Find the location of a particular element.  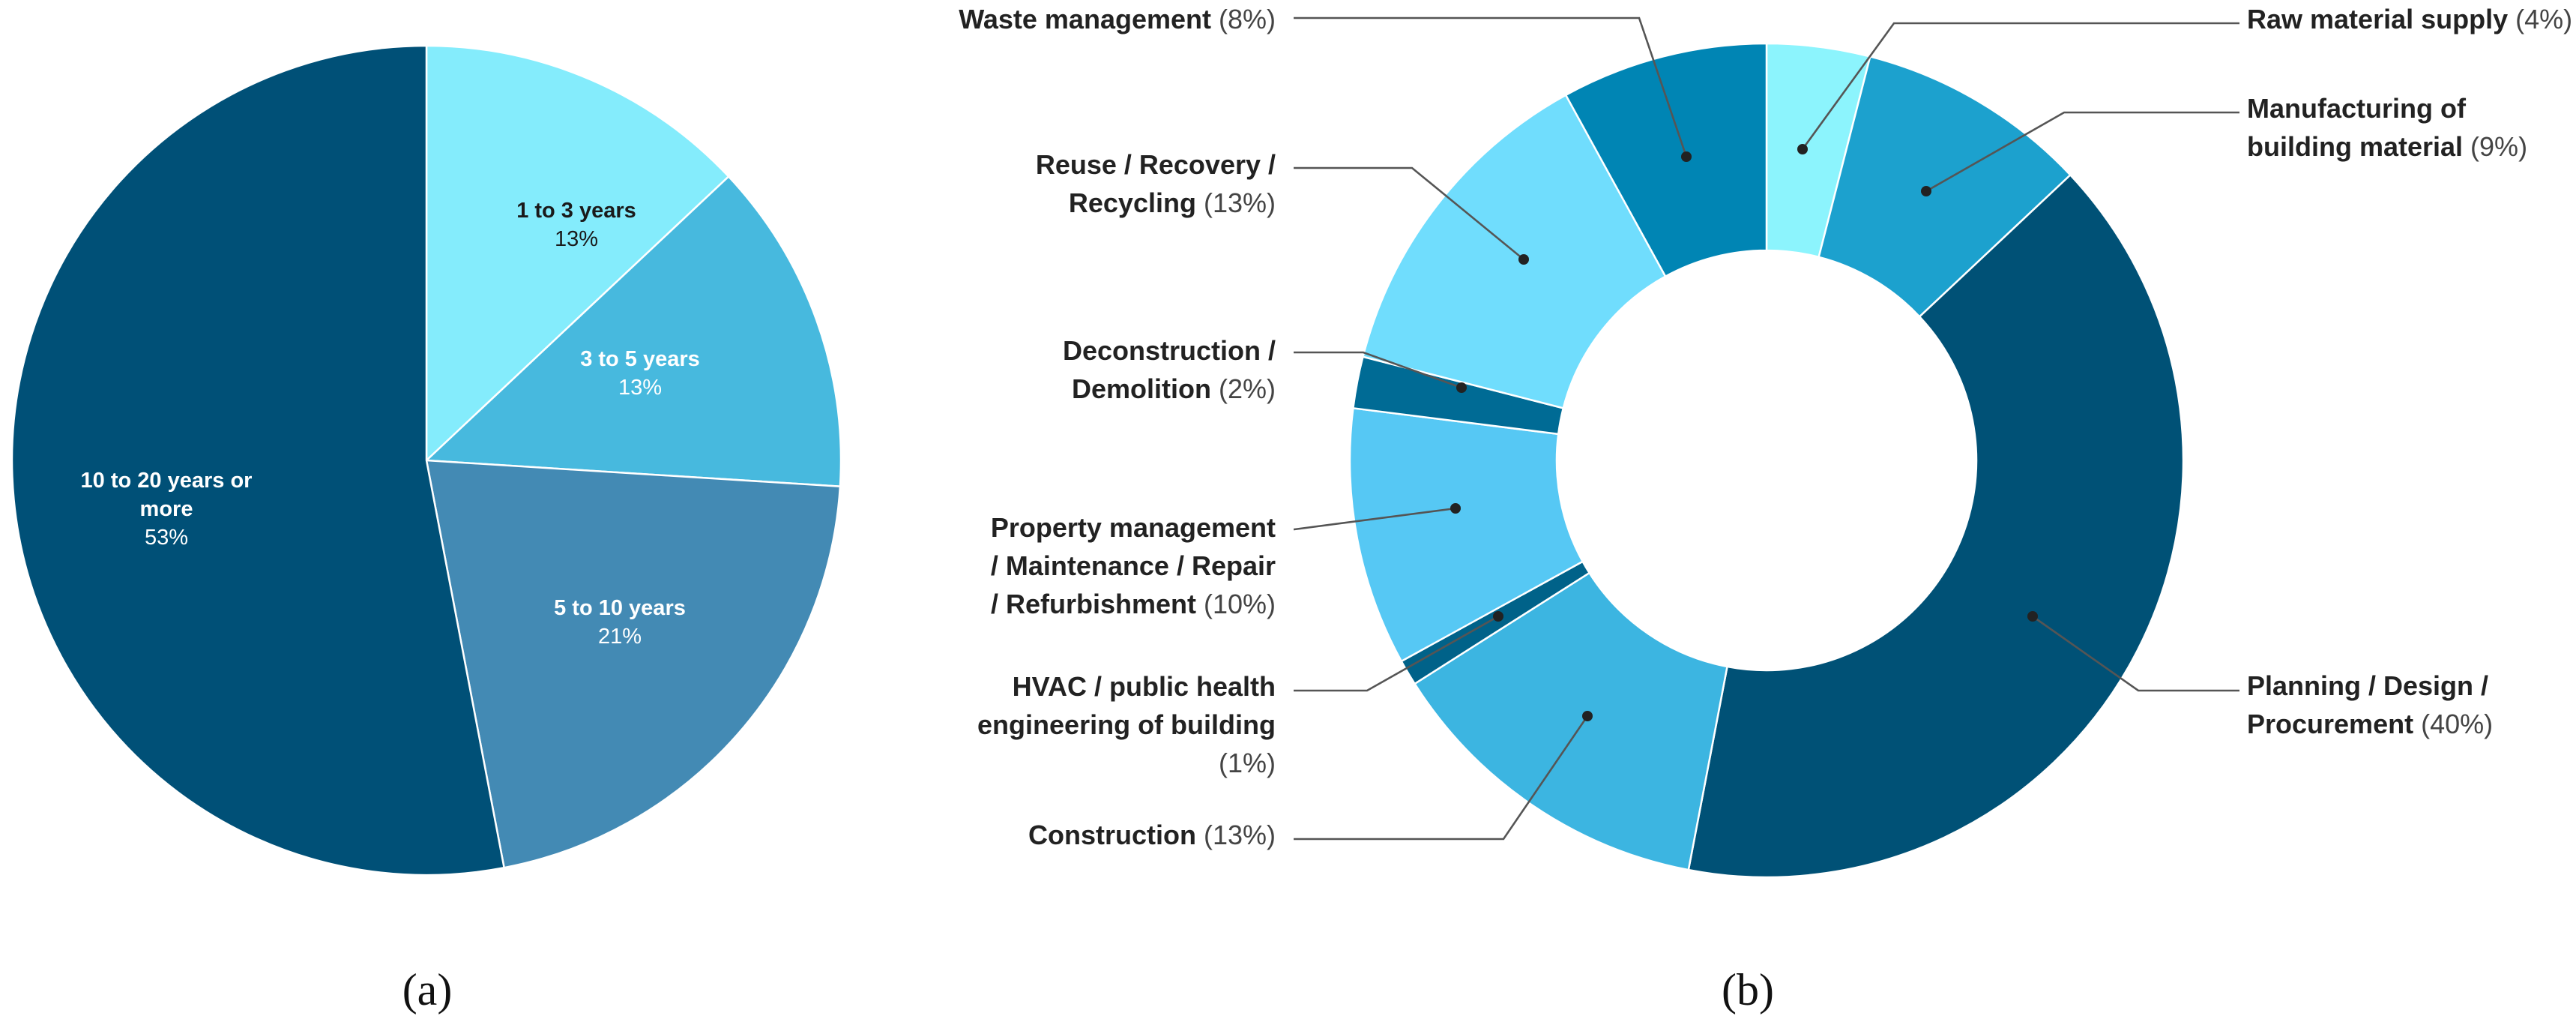

pie-a-label-10-to-20-years-or-more-line-2: more is located at coordinates (166, 509).